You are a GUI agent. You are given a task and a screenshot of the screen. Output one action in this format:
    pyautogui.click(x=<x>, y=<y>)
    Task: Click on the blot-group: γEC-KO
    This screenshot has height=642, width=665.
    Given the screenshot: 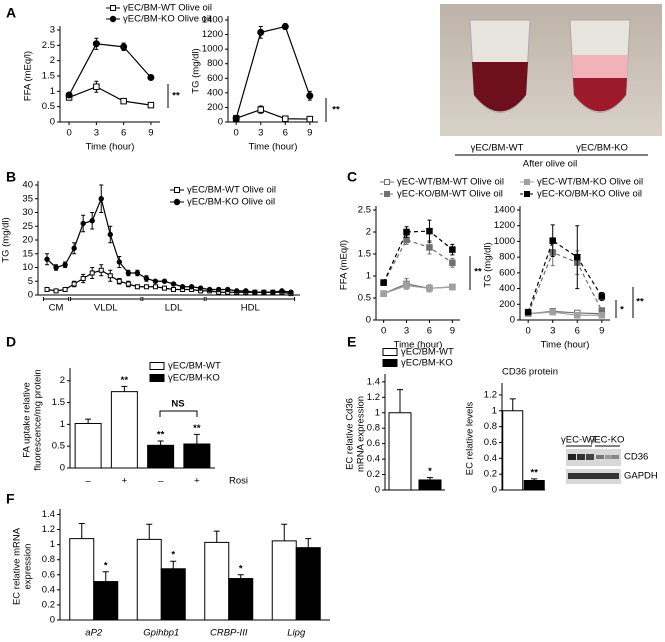 What is the action you would take?
    pyautogui.click(x=607, y=440)
    